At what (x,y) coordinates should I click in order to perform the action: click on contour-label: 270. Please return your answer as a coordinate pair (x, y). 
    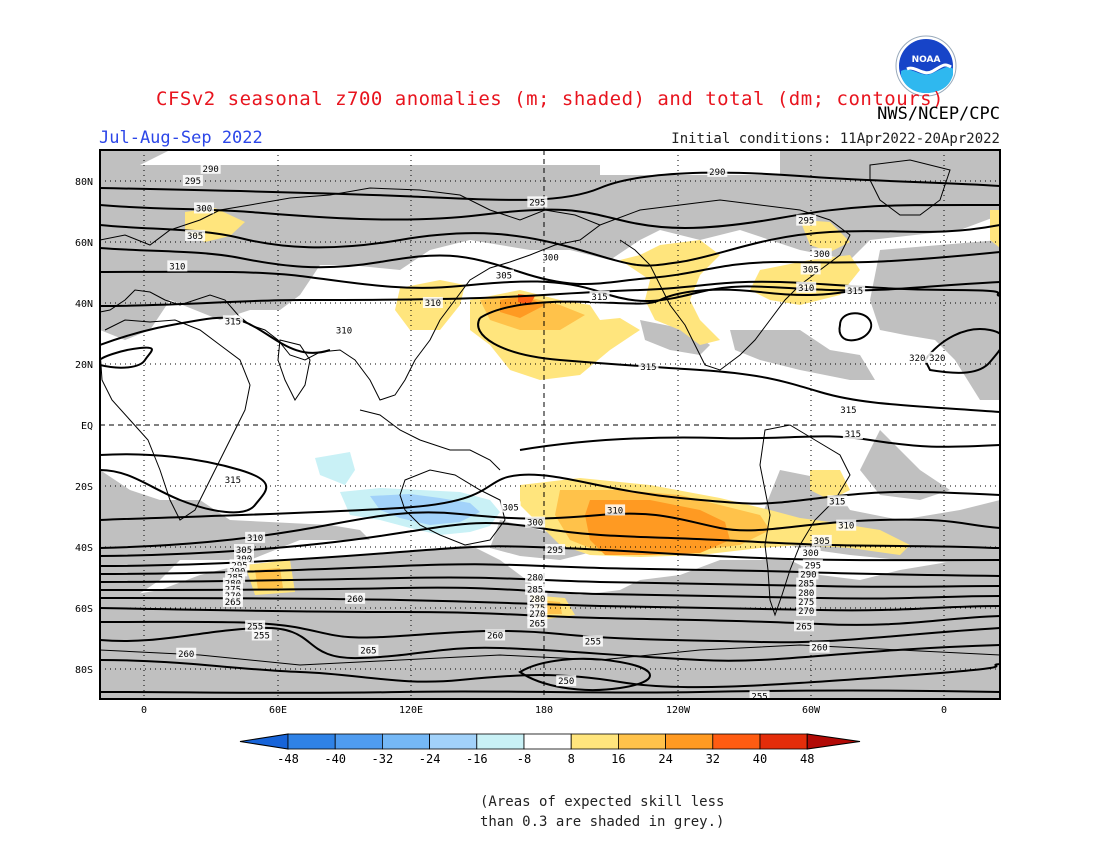
    Looking at the image, I should click on (537, 615).